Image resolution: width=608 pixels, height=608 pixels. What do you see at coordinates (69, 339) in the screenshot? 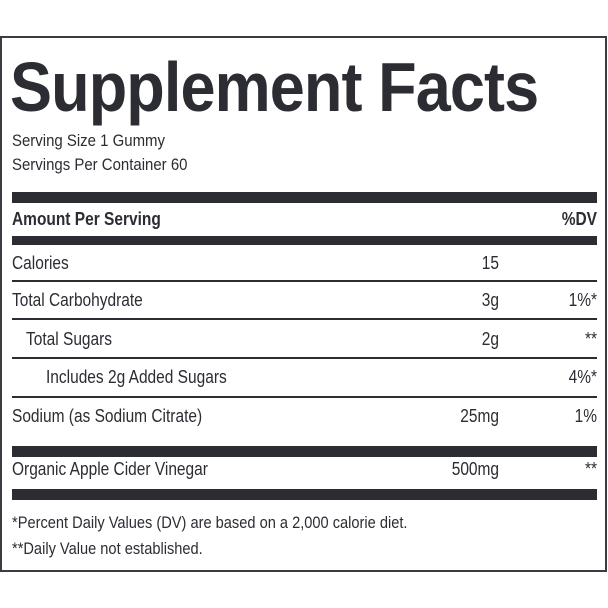
I see `nutrient-name: Total Sugars` at bounding box center [69, 339].